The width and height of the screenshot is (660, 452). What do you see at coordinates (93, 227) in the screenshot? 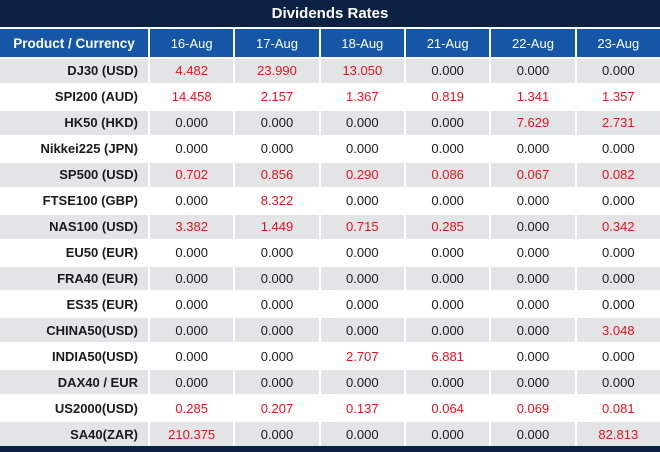
I see `product-cell: NAS100 (USD)` at bounding box center [93, 227].